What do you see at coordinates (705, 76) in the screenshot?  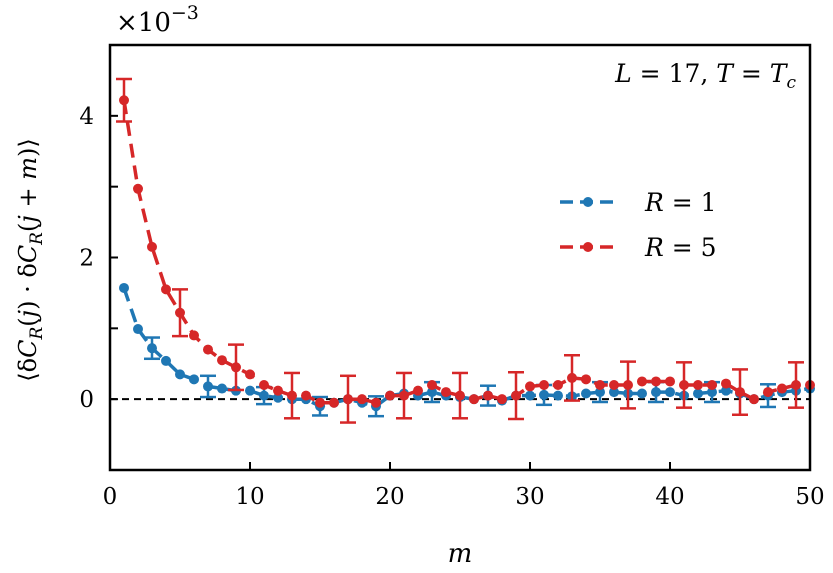 I see `annotation-text: L = 17, T = Tc` at bounding box center [705, 76].